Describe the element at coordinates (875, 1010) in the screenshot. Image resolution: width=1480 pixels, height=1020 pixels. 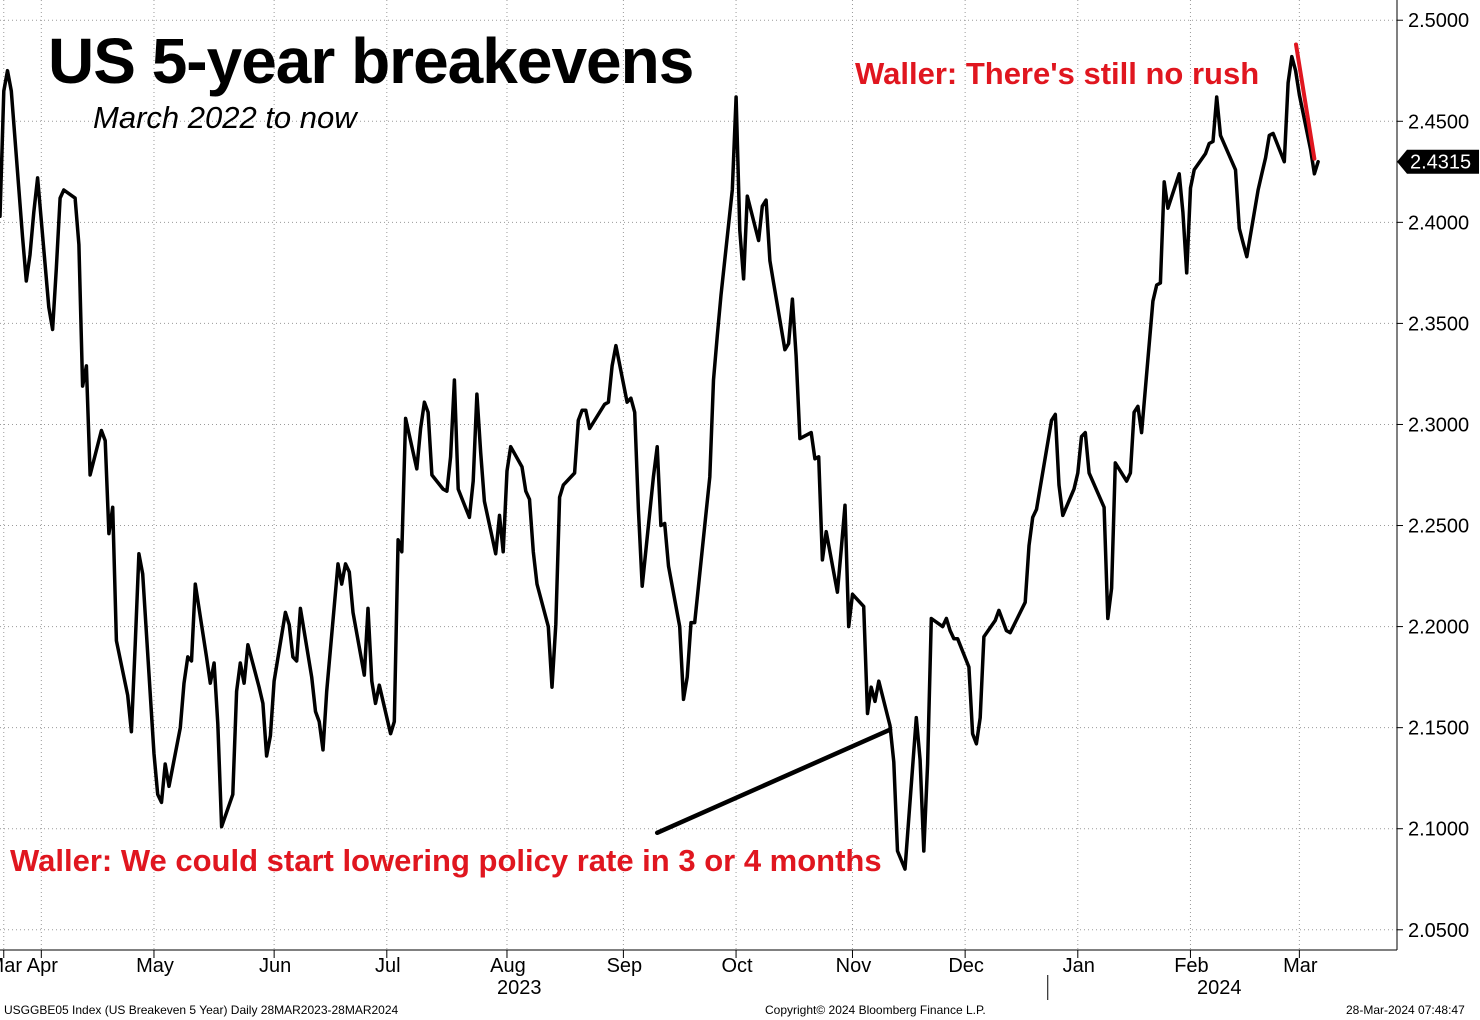
I see `footer-copyright: Copyright© 2024 Bloomberg Finance L.P.` at that location.